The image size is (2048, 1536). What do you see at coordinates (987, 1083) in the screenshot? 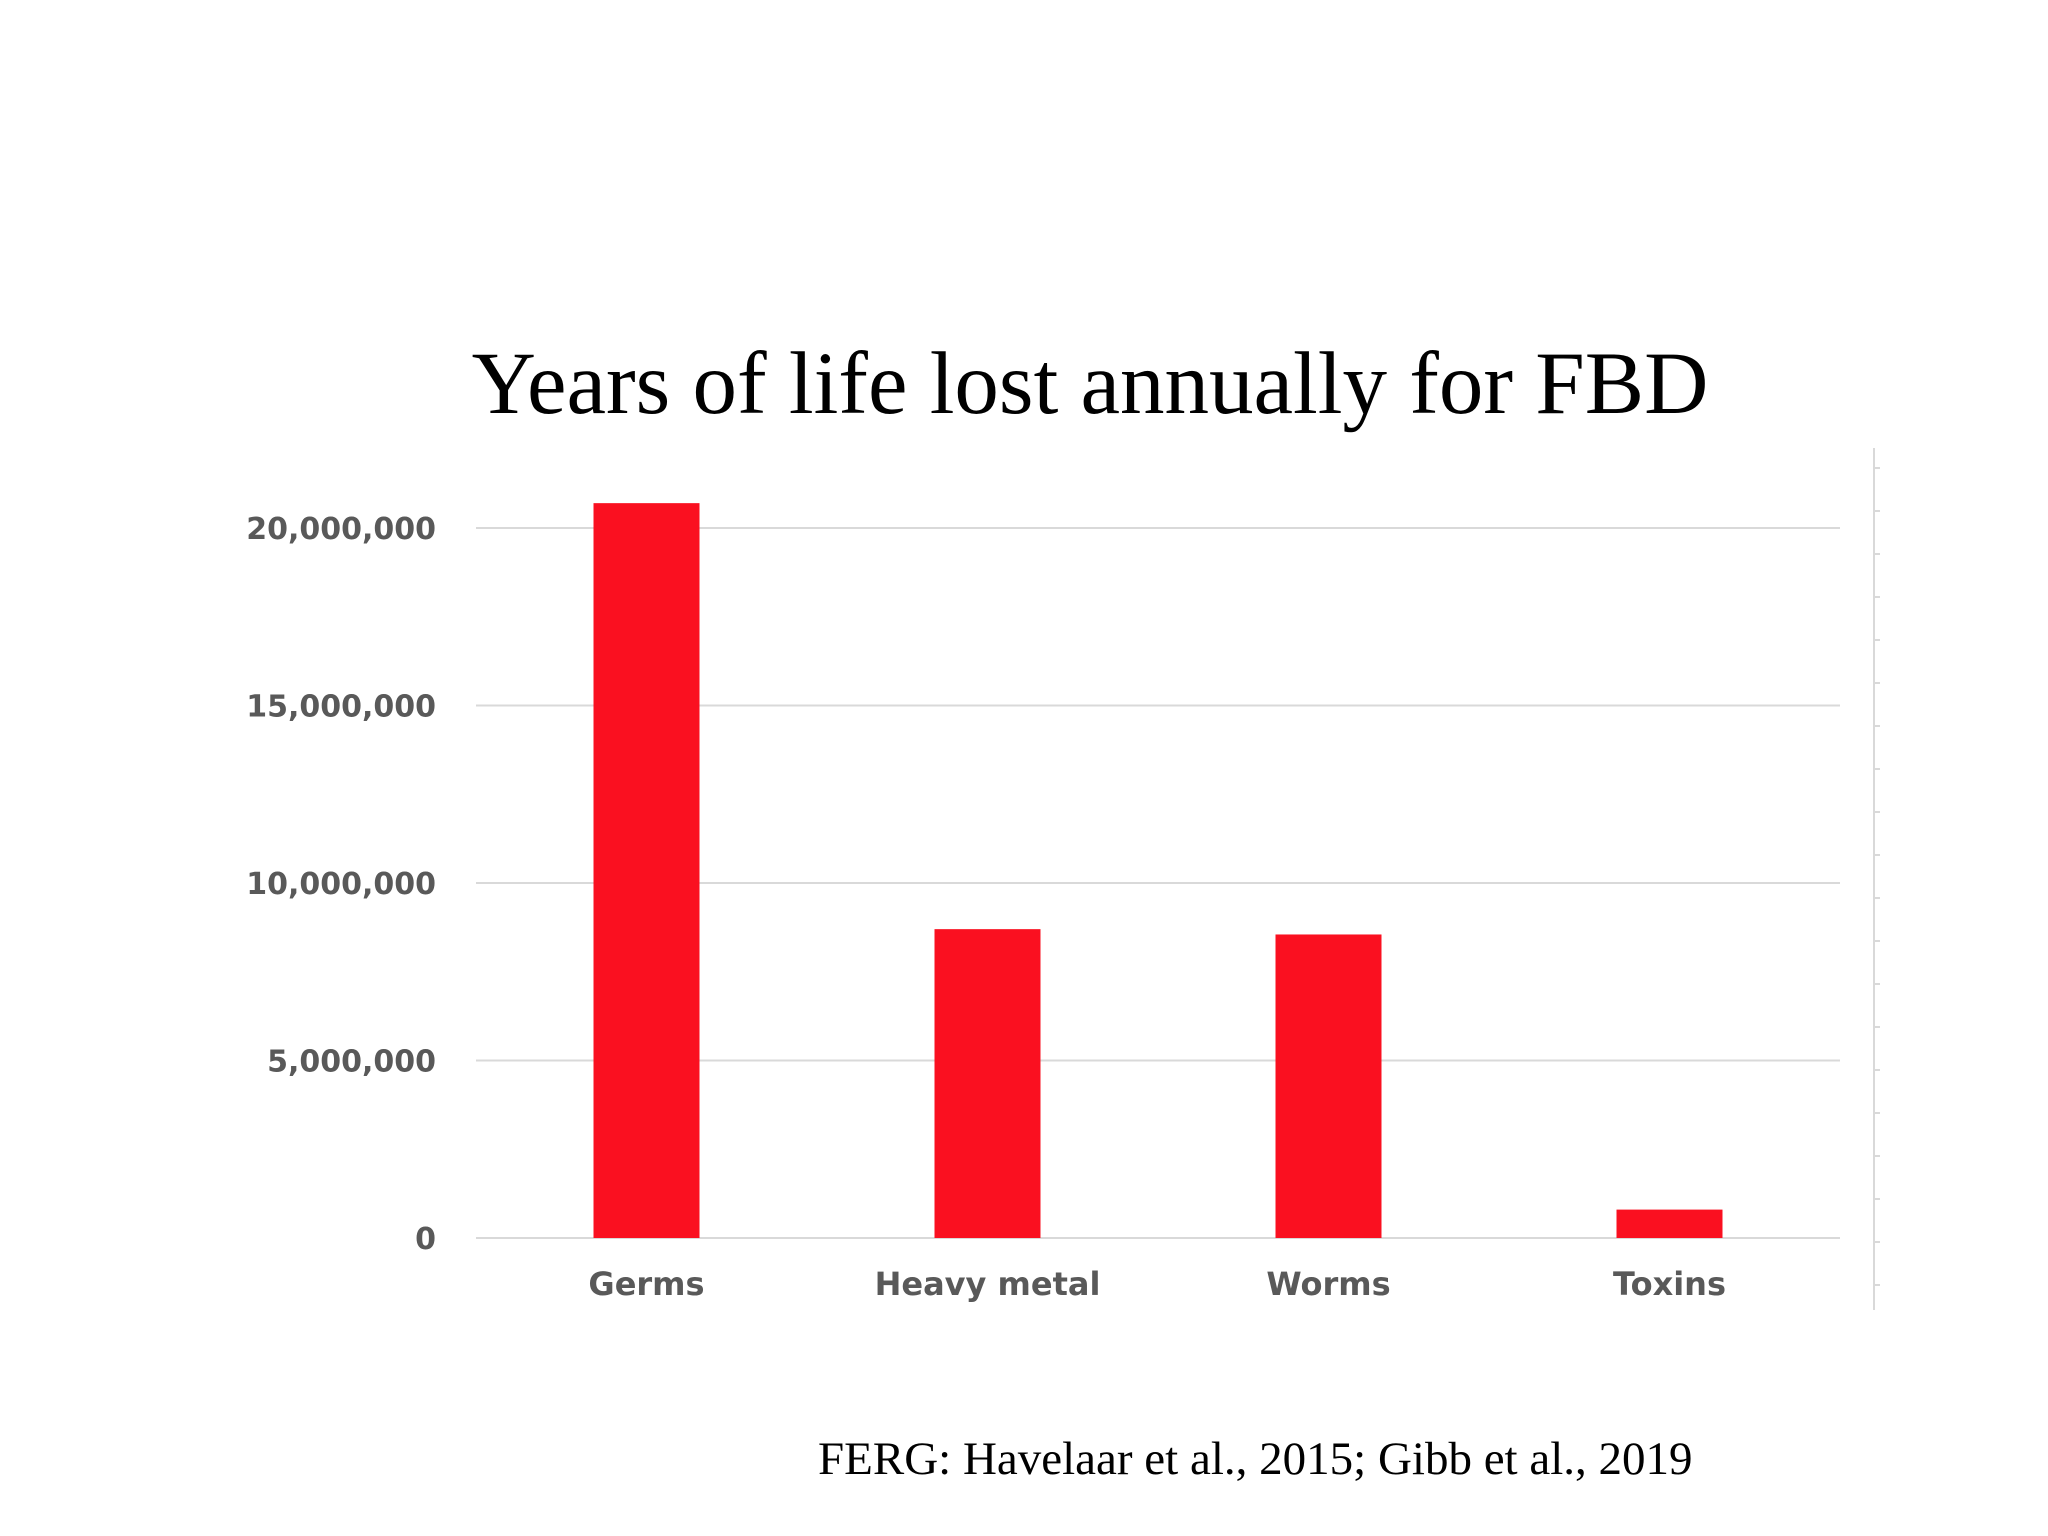
I see `bar-heavy-metal` at bounding box center [987, 1083].